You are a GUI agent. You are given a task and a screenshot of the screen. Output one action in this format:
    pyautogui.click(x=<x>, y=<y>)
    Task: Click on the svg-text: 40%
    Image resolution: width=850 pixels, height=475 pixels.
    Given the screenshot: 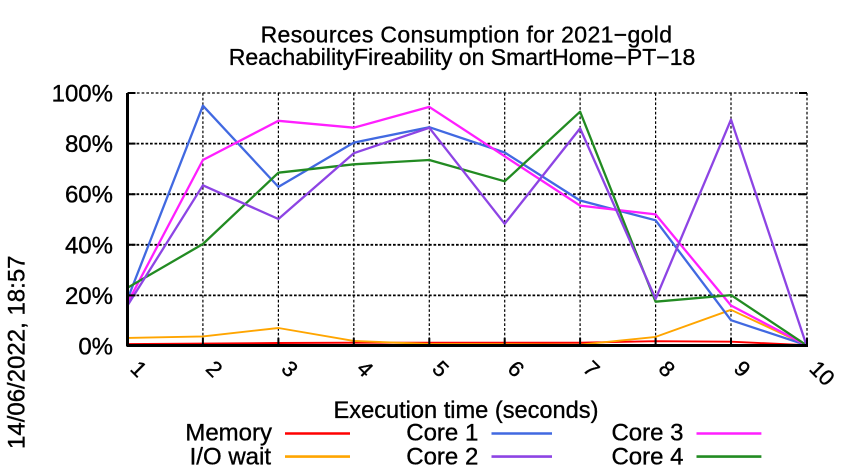 What is the action you would take?
    pyautogui.click(x=89, y=245)
    